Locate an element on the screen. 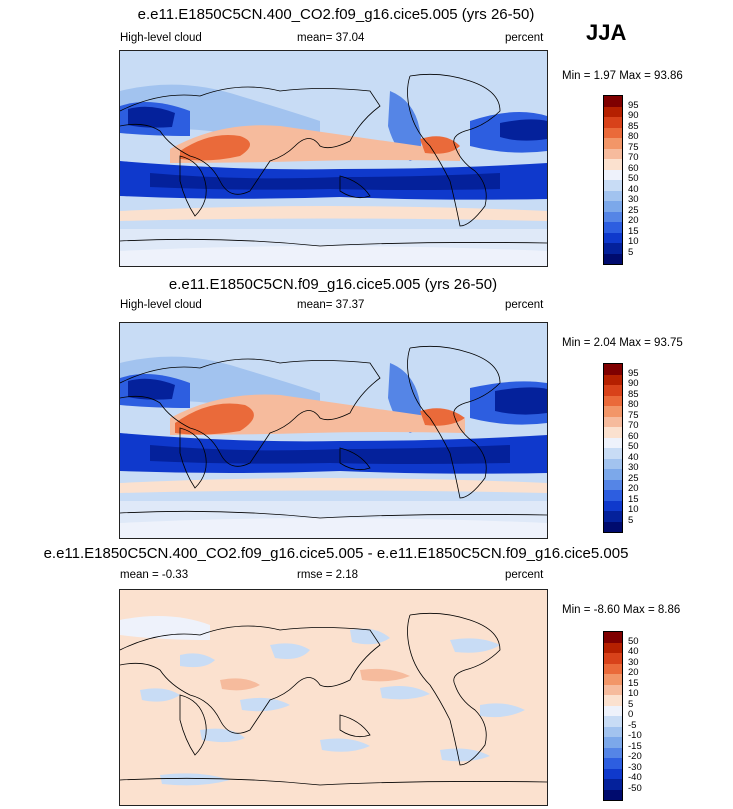 Image resolution: width=733 pixels, height=809 pixels. panel1-tick: 30 is located at coordinates (633, 199).